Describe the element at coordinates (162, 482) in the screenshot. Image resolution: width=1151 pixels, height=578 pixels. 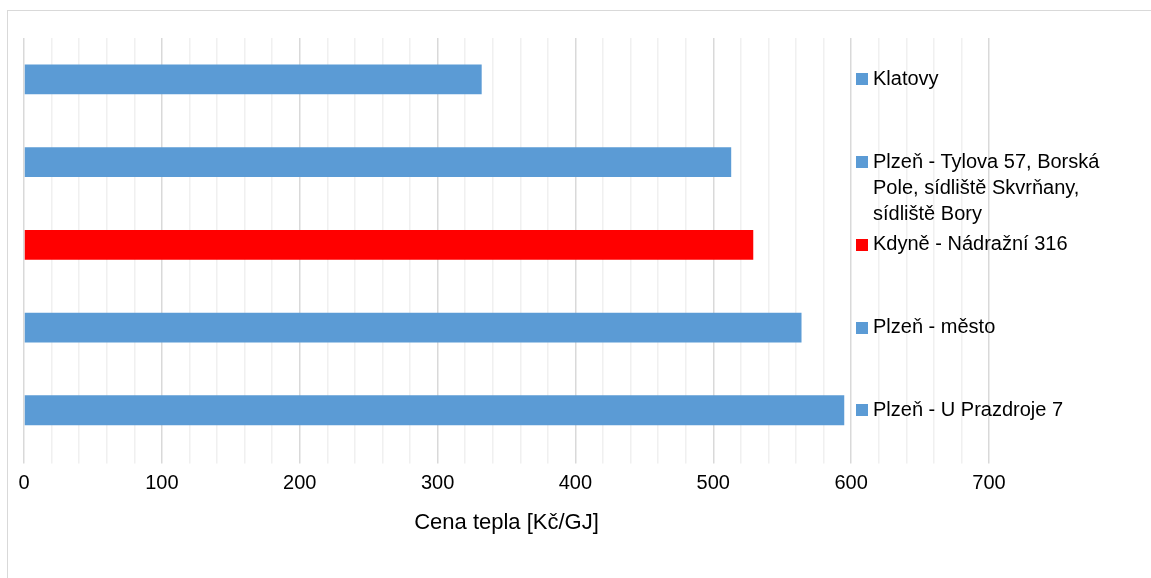
I see `x-tick-label: 100` at that location.